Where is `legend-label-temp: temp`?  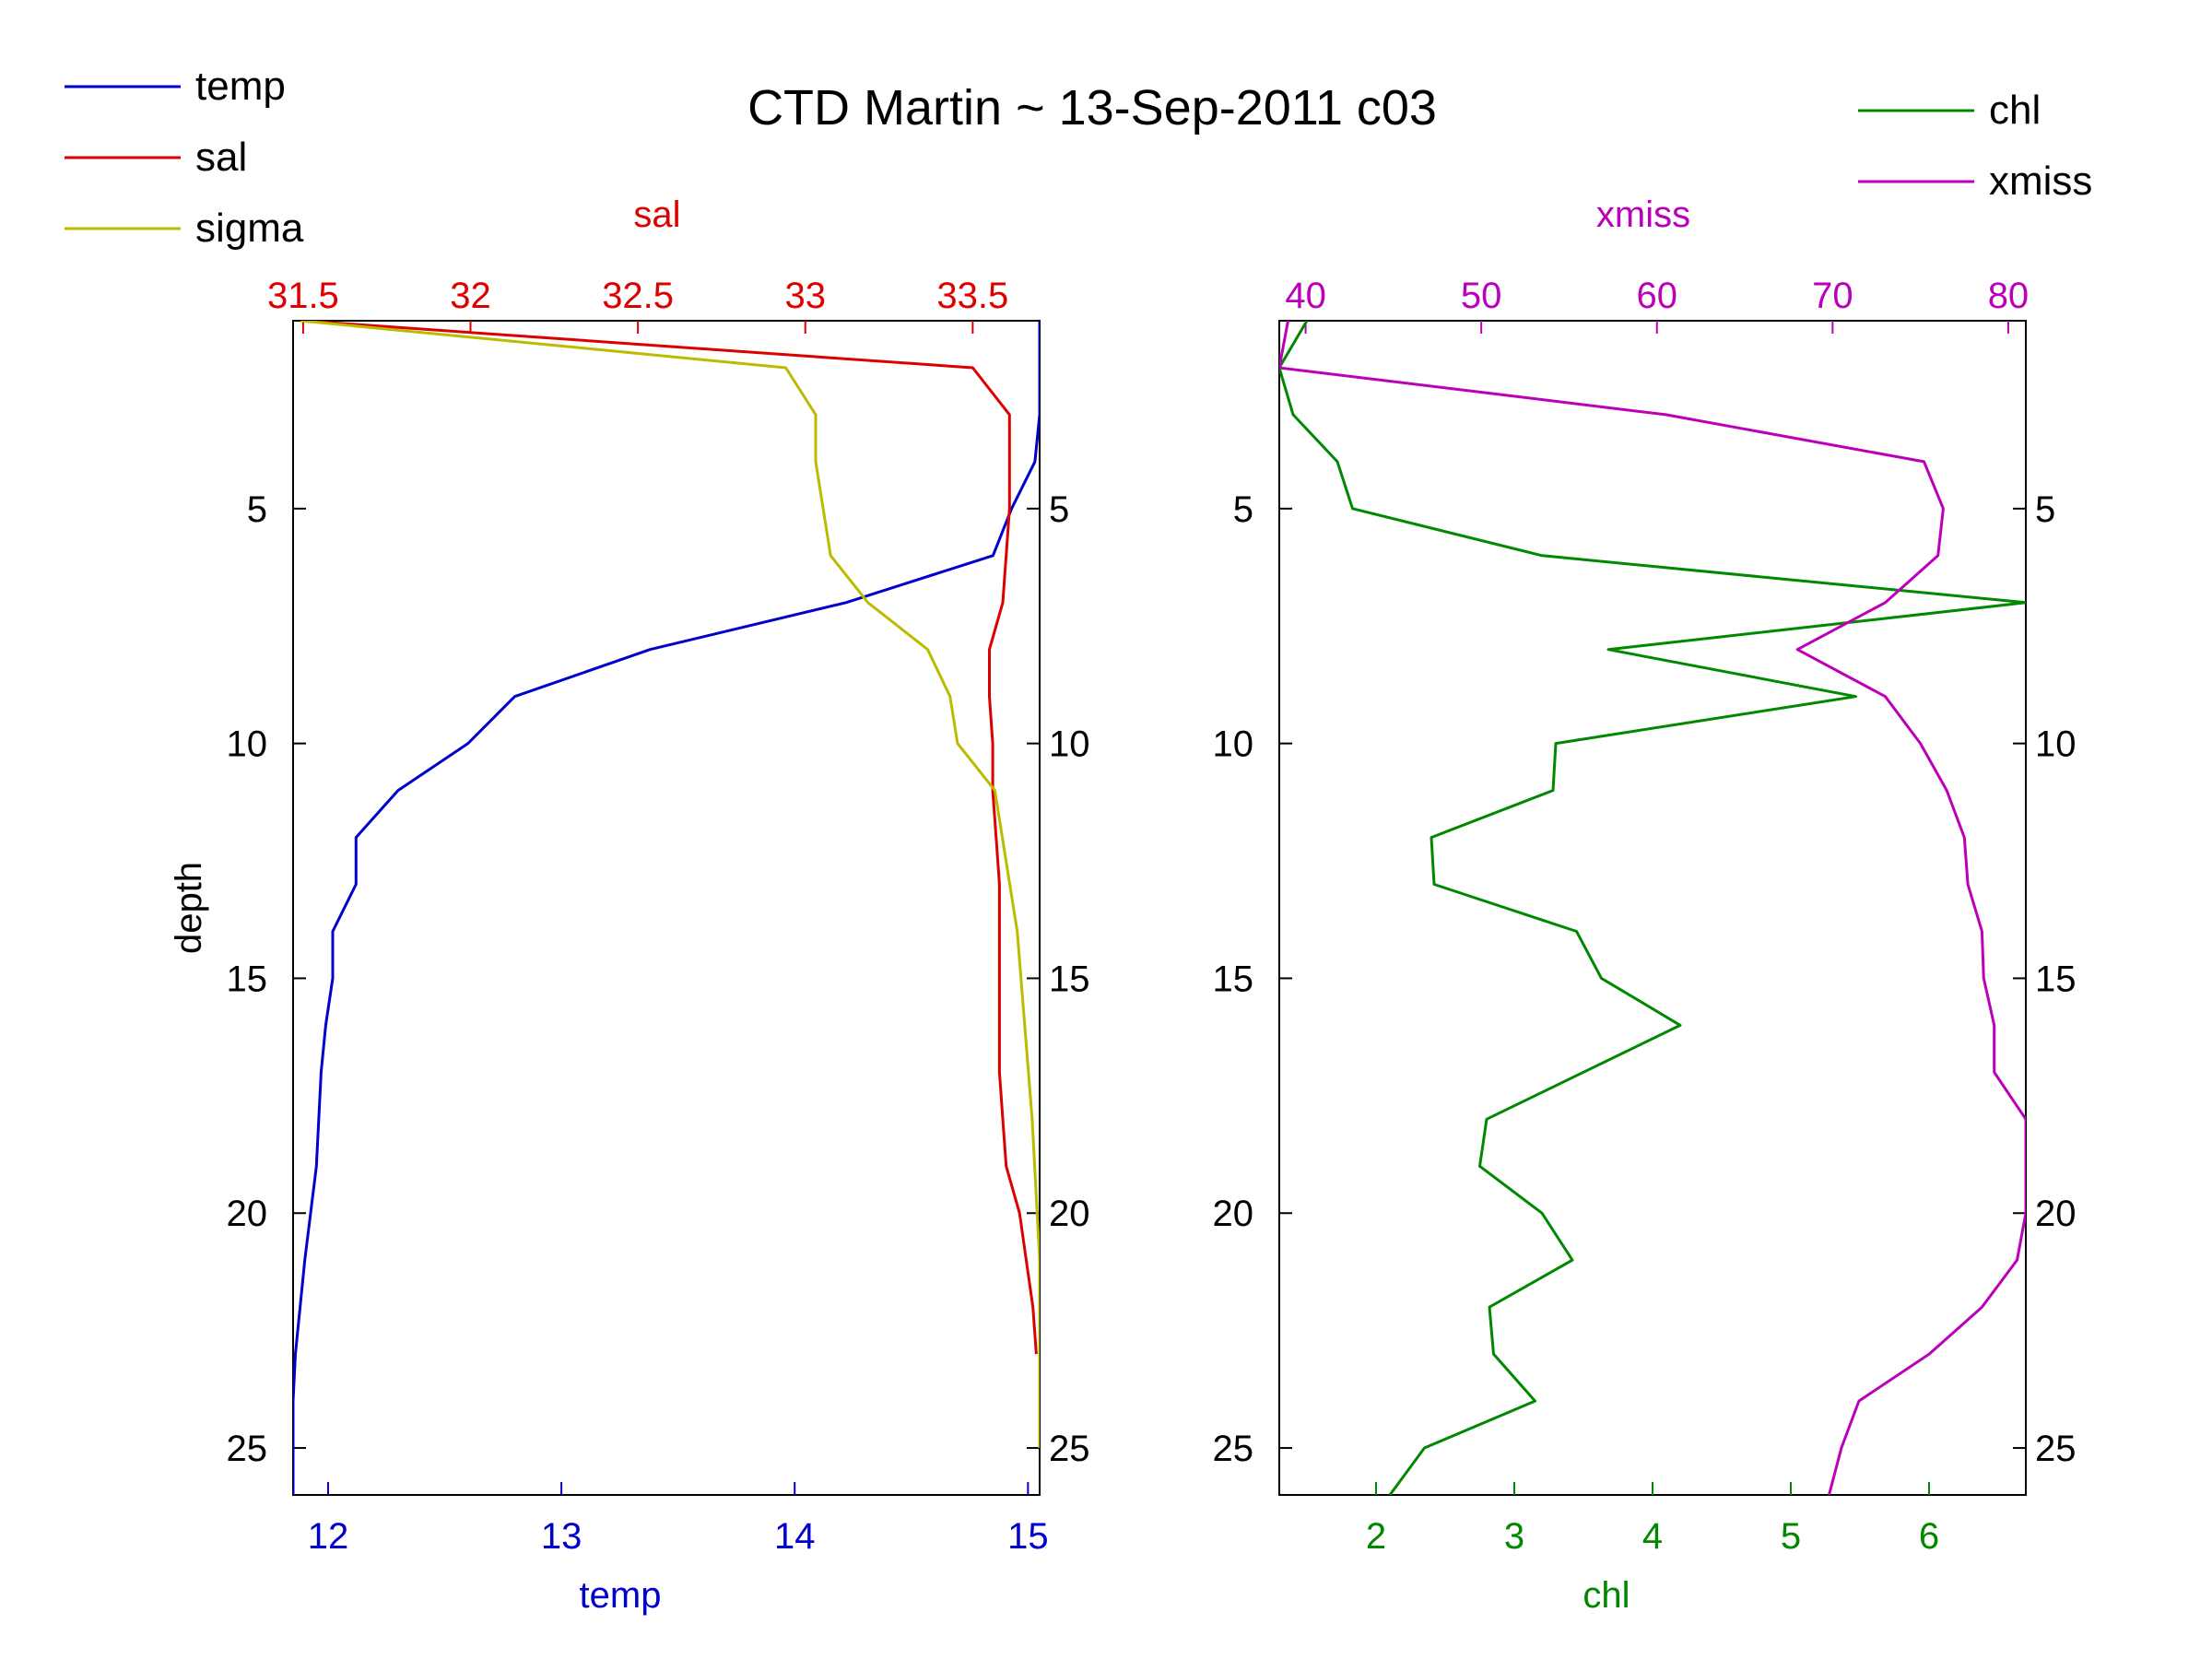
legend-label-temp: temp is located at coordinates (240, 86).